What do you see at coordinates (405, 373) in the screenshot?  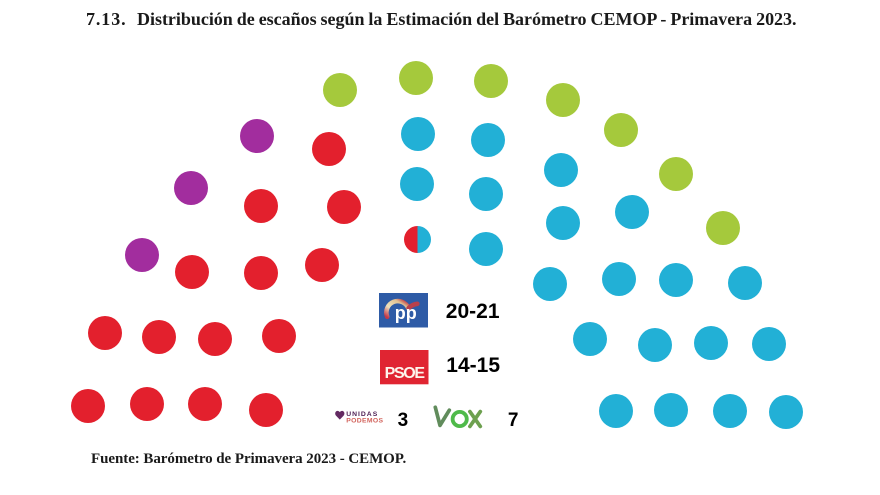 I see `svg-text: PSOE` at bounding box center [405, 373].